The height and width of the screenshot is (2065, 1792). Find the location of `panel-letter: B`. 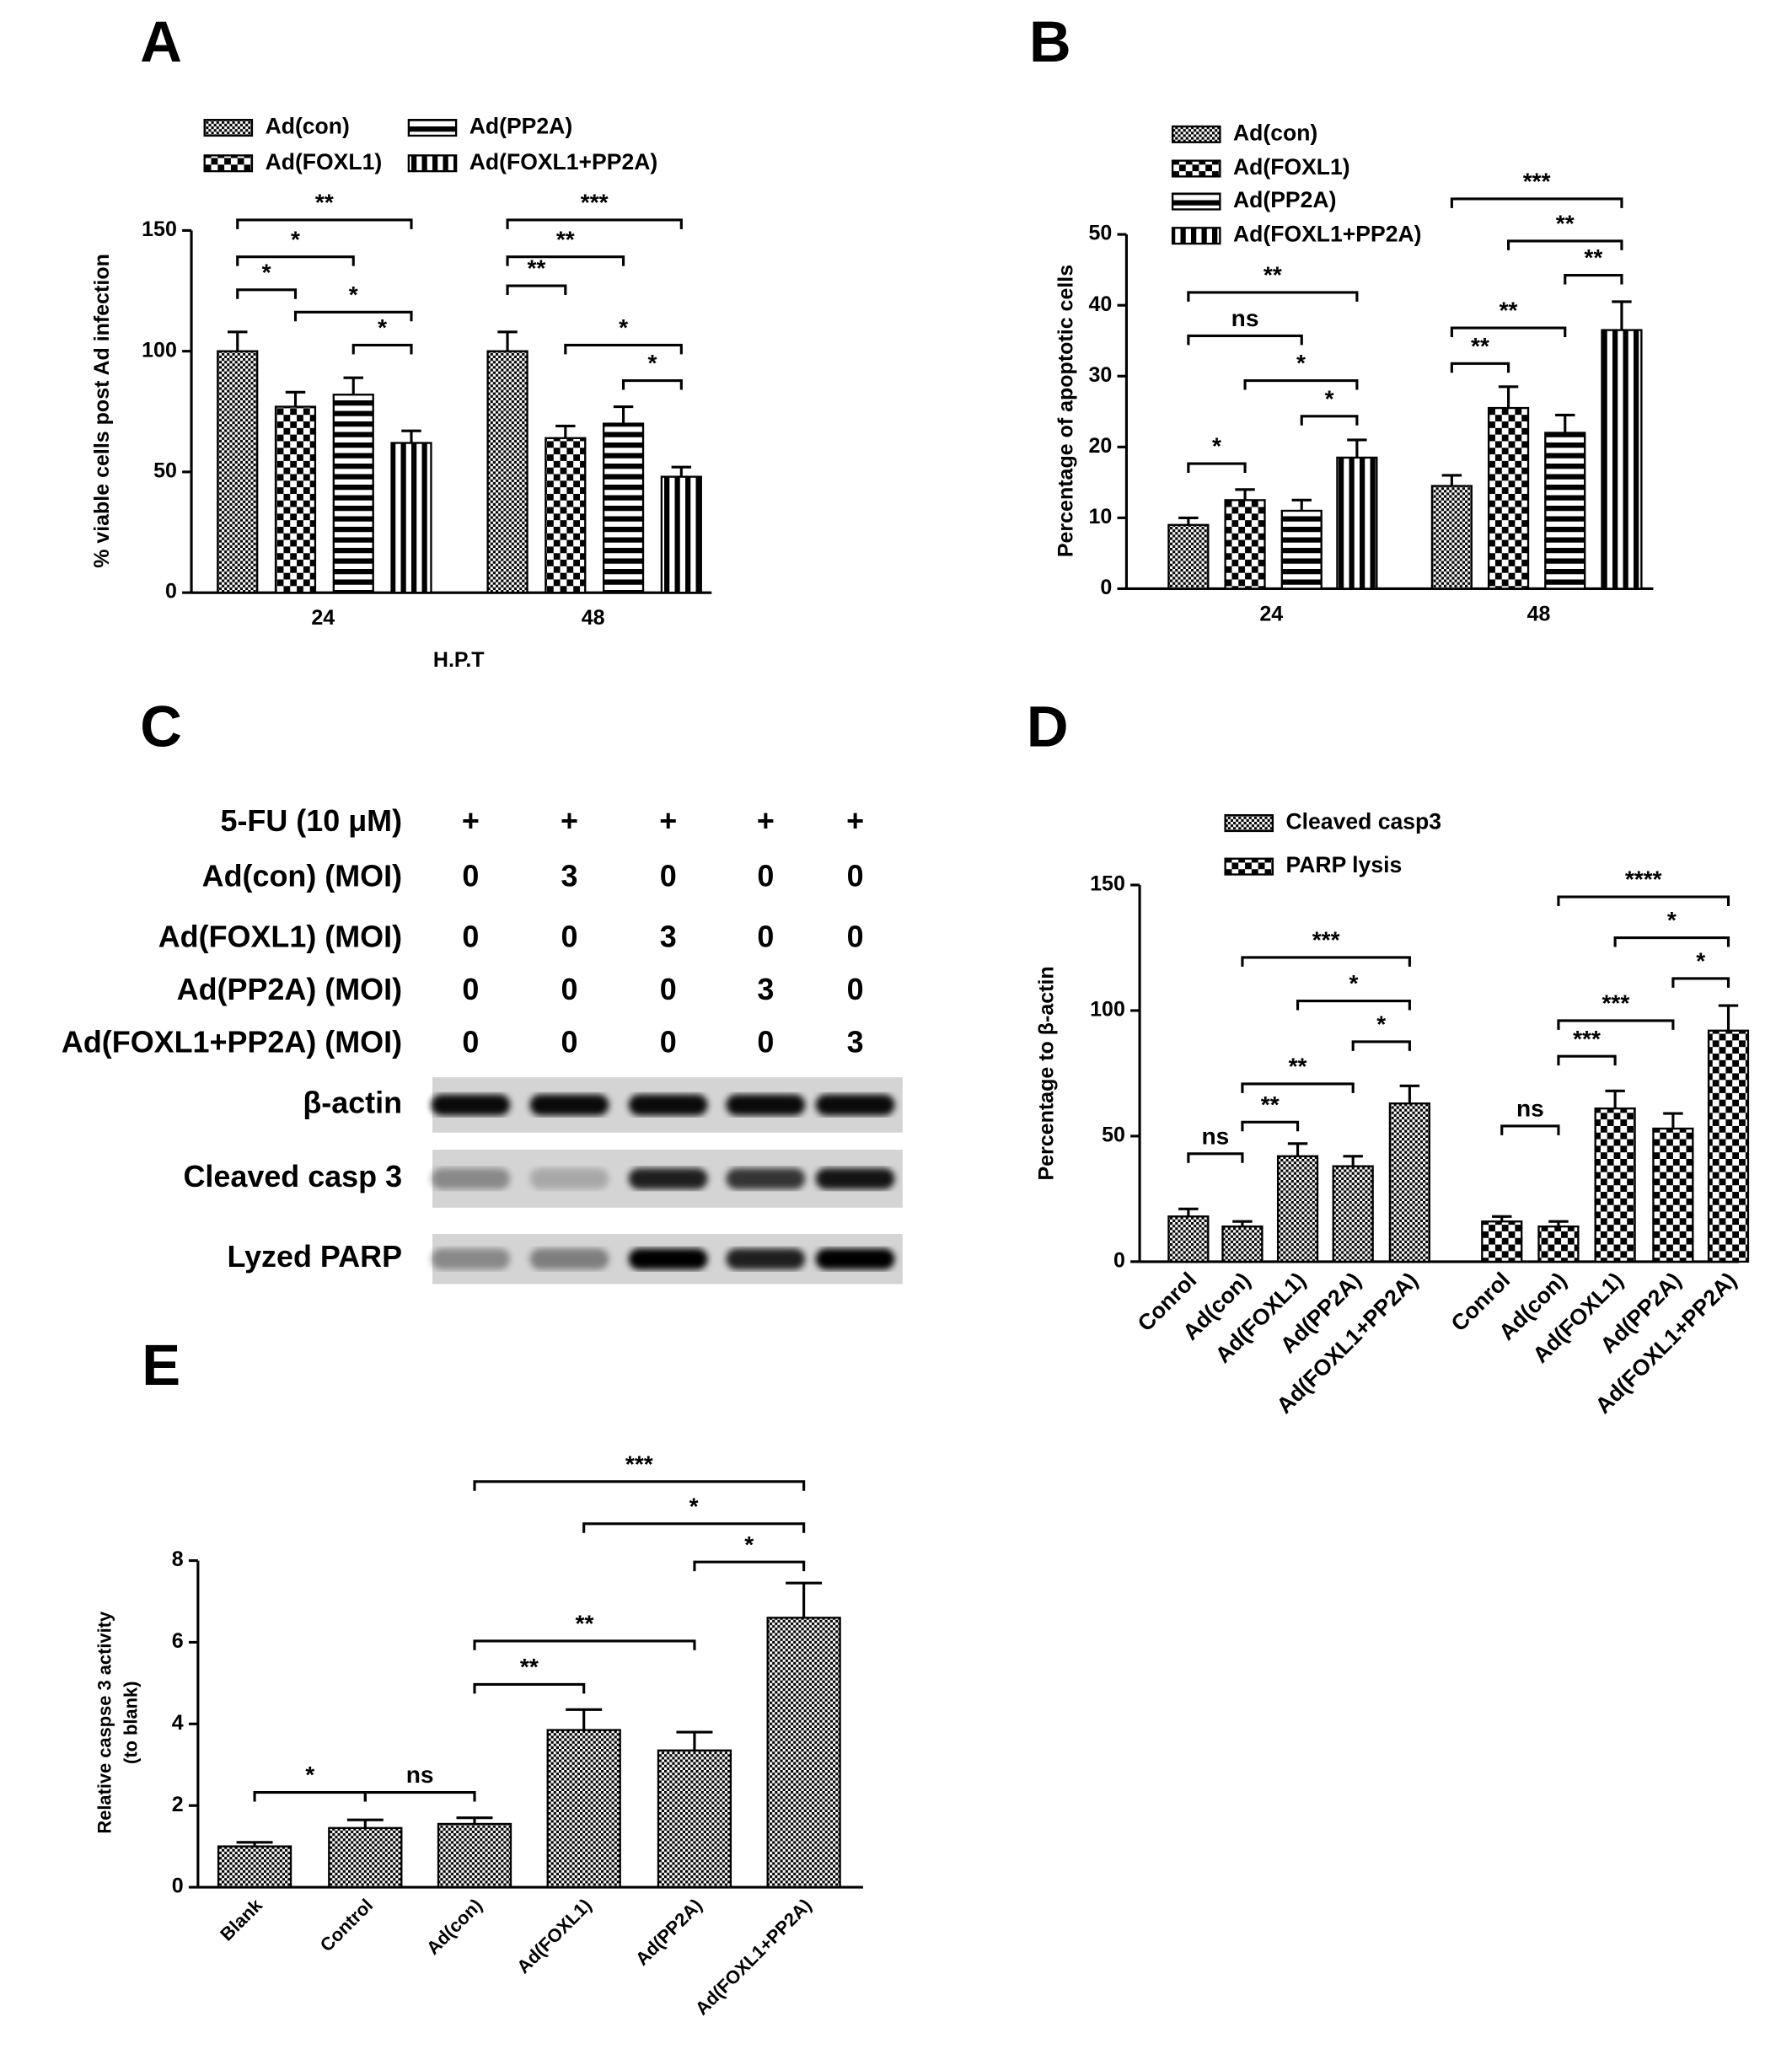

panel-letter: B is located at coordinates (1050, 41).